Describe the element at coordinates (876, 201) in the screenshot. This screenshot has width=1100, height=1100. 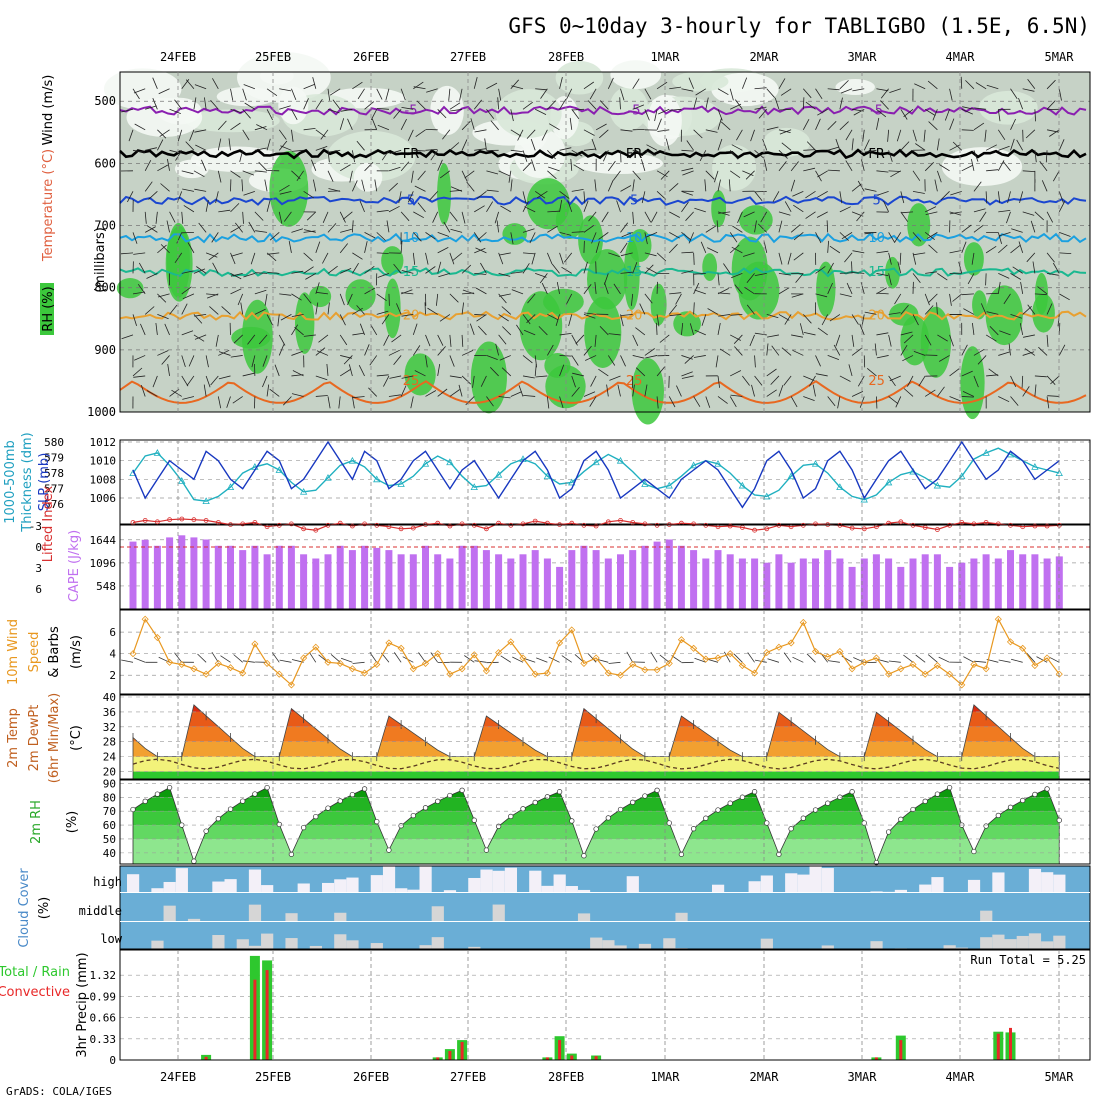
I see `contour-label: 5` at that location.